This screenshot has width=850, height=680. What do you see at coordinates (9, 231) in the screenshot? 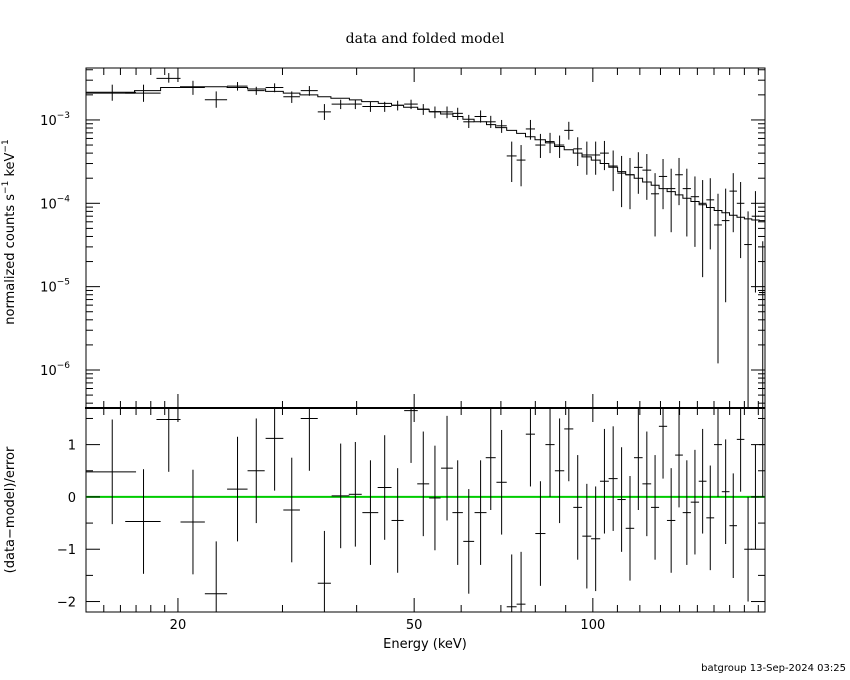
I see `top-y-axis-label: normalized counts s−1 keV−1` at bounding box center [9, 231].